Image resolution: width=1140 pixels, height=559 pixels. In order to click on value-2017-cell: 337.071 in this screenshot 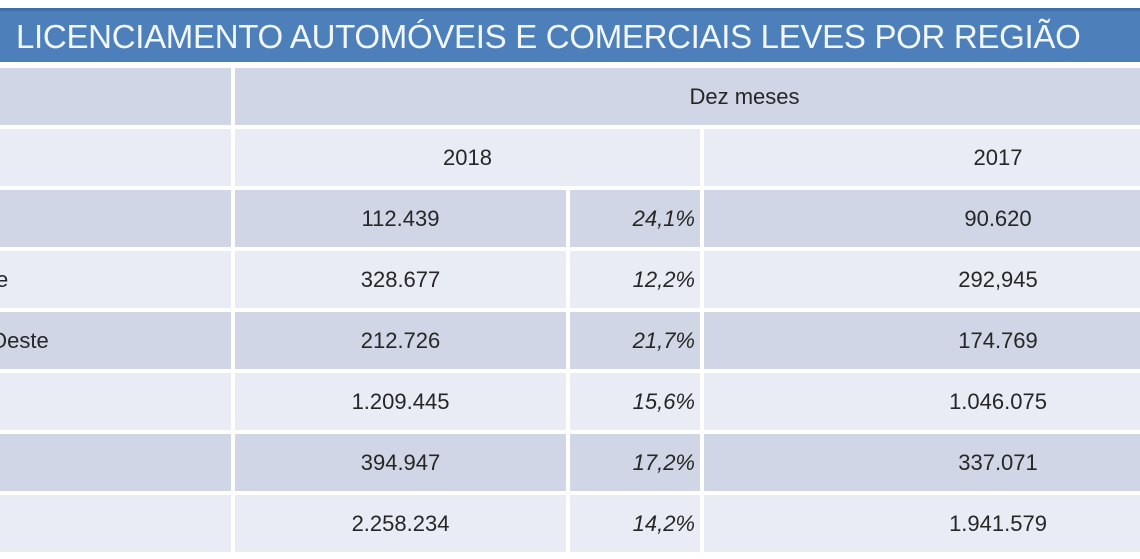, I will do `click(922, 462)`.